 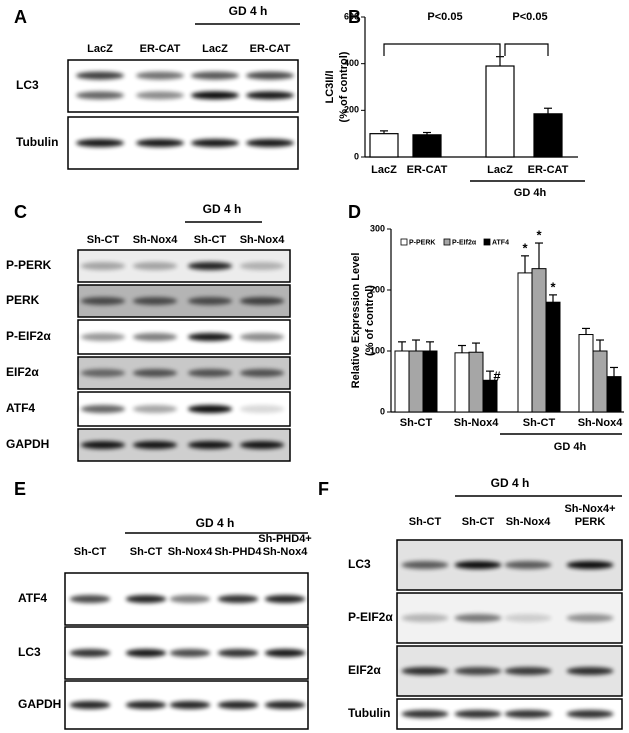 What do you see at coordinates (356, 321) in the screenshot?
I see `y-axis-label: Relative Expression Level` at bounding box center [356, 321].